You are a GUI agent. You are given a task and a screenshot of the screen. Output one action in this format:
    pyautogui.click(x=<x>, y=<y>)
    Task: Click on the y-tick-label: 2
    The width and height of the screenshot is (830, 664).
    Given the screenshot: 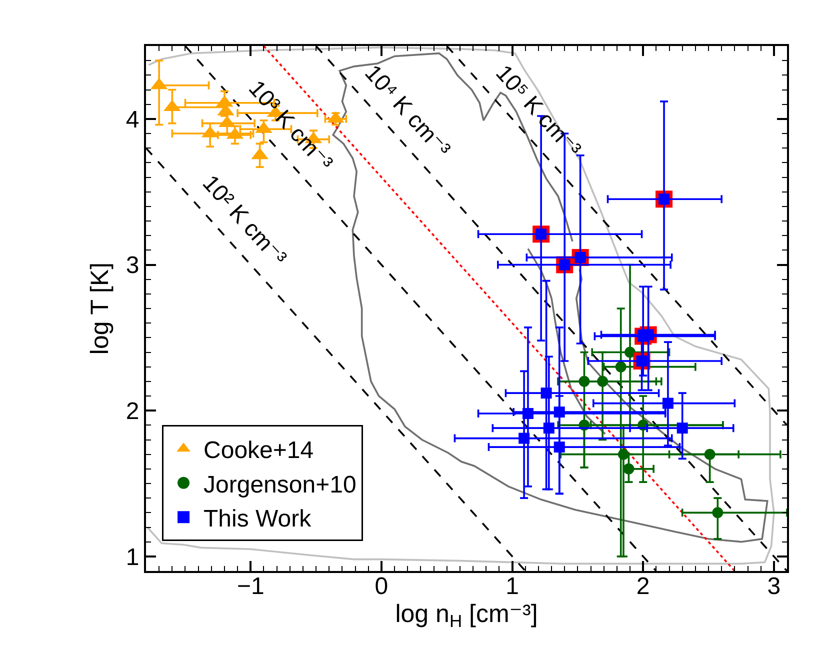 What is the action you would take?
    pyautogui.click(x=133, y=411)
    